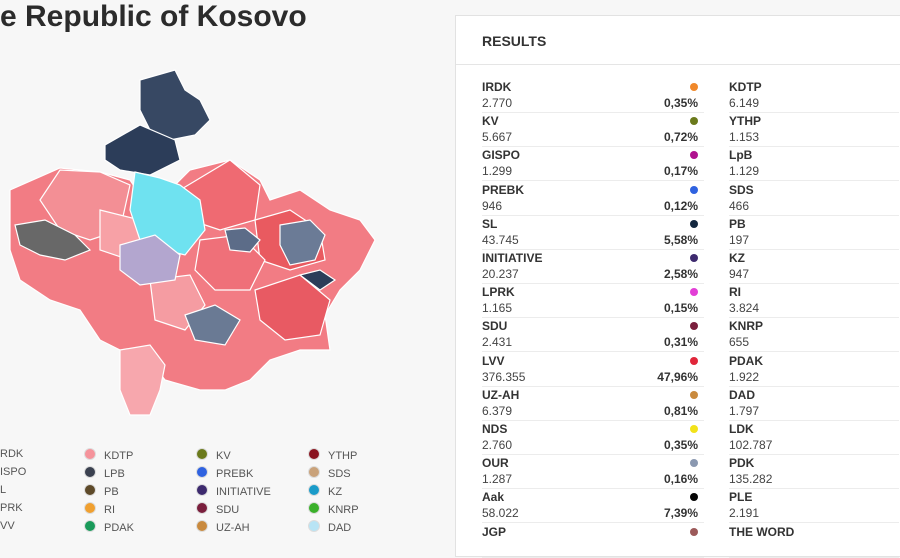  I want to click on legend-label: INITIATIVE, so click(243, 492).